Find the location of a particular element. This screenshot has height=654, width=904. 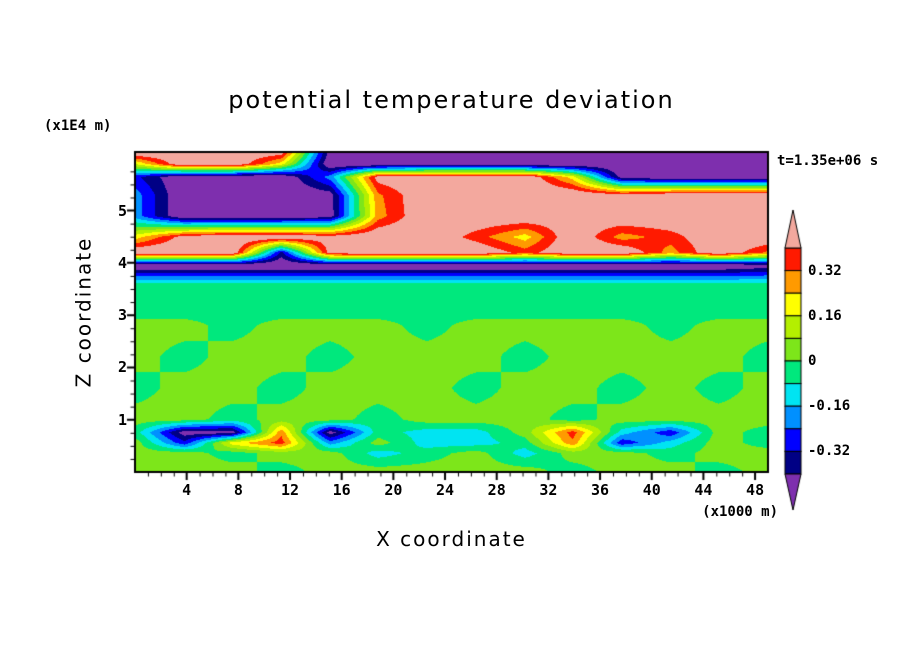

x-axis-title: X coordinate is located at coordinates (451, 539).